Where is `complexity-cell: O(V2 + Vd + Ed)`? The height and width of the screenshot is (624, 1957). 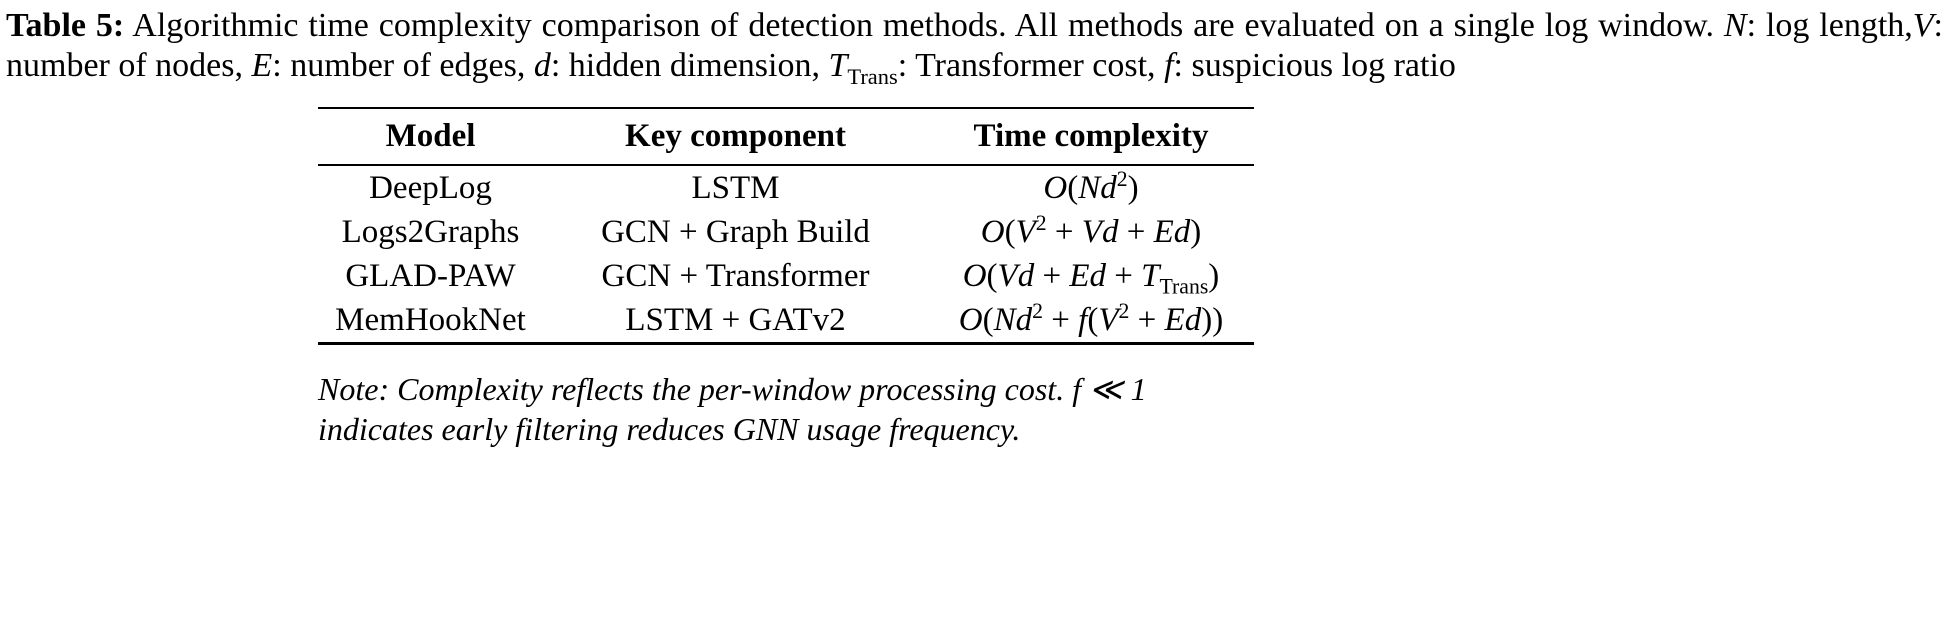
complexity-cell: O(V2 + Vd + Ed) is located at coordinates (1091, 230).